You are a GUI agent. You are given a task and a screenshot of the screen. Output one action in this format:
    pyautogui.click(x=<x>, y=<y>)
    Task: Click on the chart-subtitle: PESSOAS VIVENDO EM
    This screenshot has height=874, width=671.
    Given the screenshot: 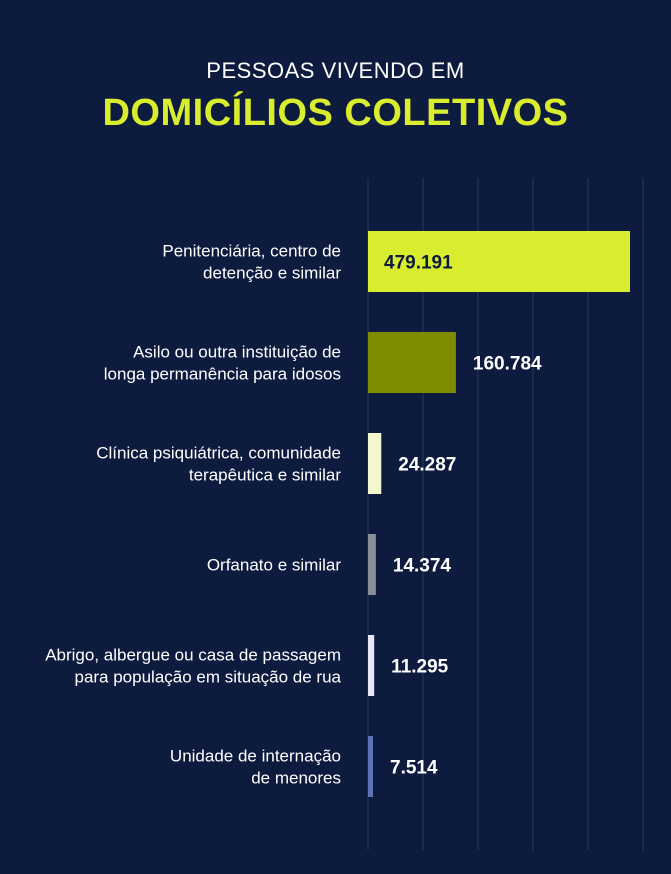 What is the action you would take?
    pyautogui.click(x=335, y=70)
    